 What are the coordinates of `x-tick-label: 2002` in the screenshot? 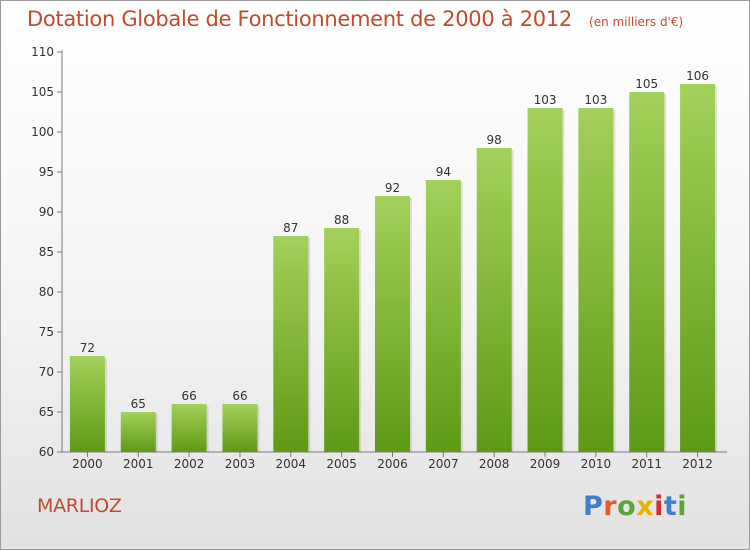 It's located at (189, 464).